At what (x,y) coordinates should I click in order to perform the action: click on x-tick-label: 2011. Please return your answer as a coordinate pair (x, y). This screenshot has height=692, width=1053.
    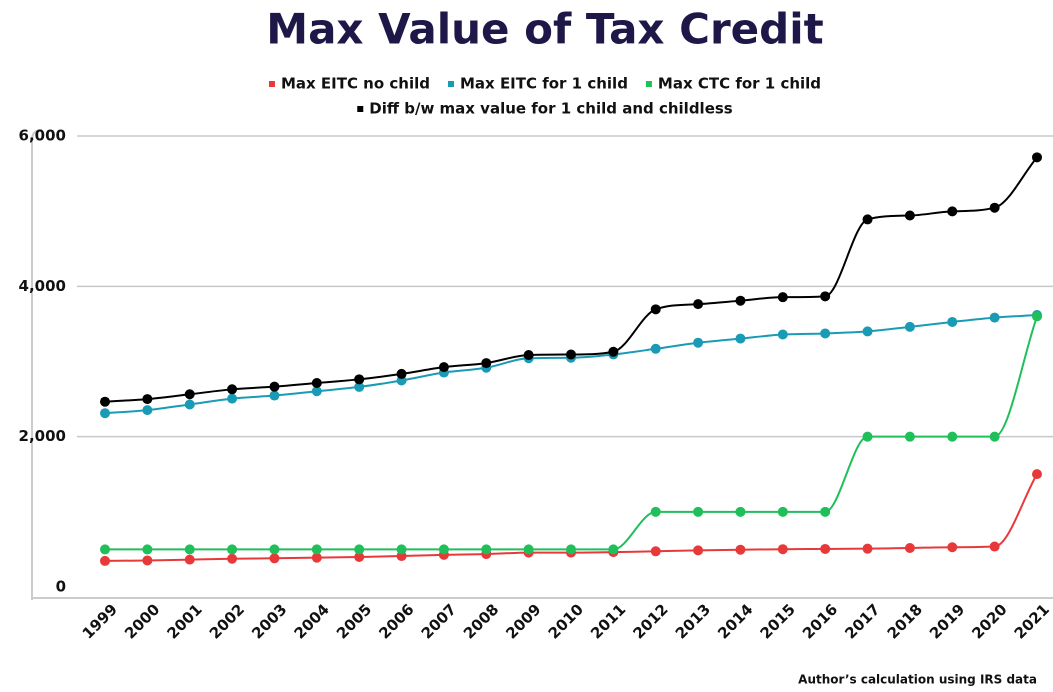
    Looking at the image, I should click on (608, 621).